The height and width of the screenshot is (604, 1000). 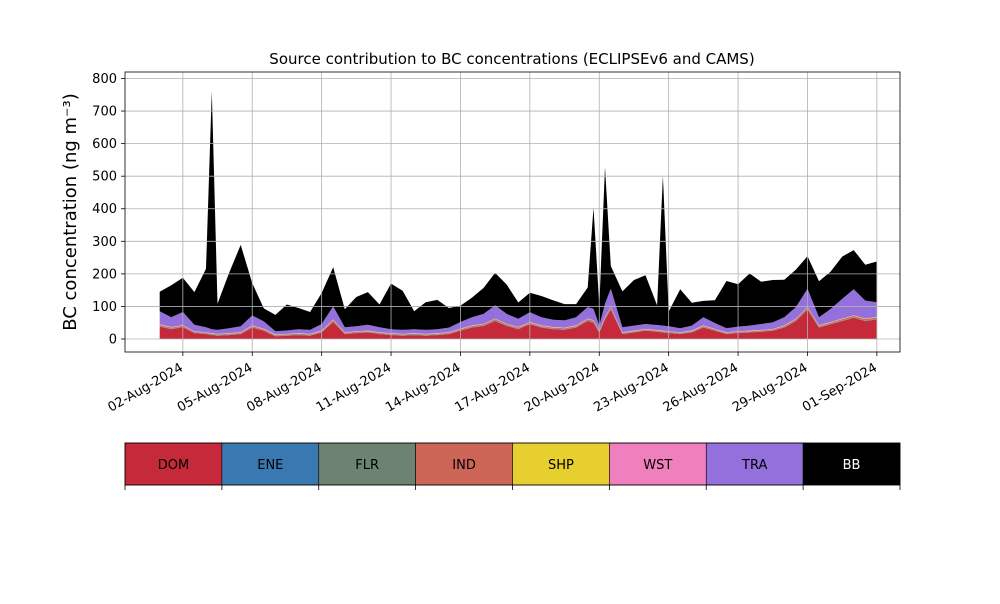 What do you see at coordinates (852, 465) in the screenshot?
I see `legend-label-bb: BB` at bounding box center [852, 465].